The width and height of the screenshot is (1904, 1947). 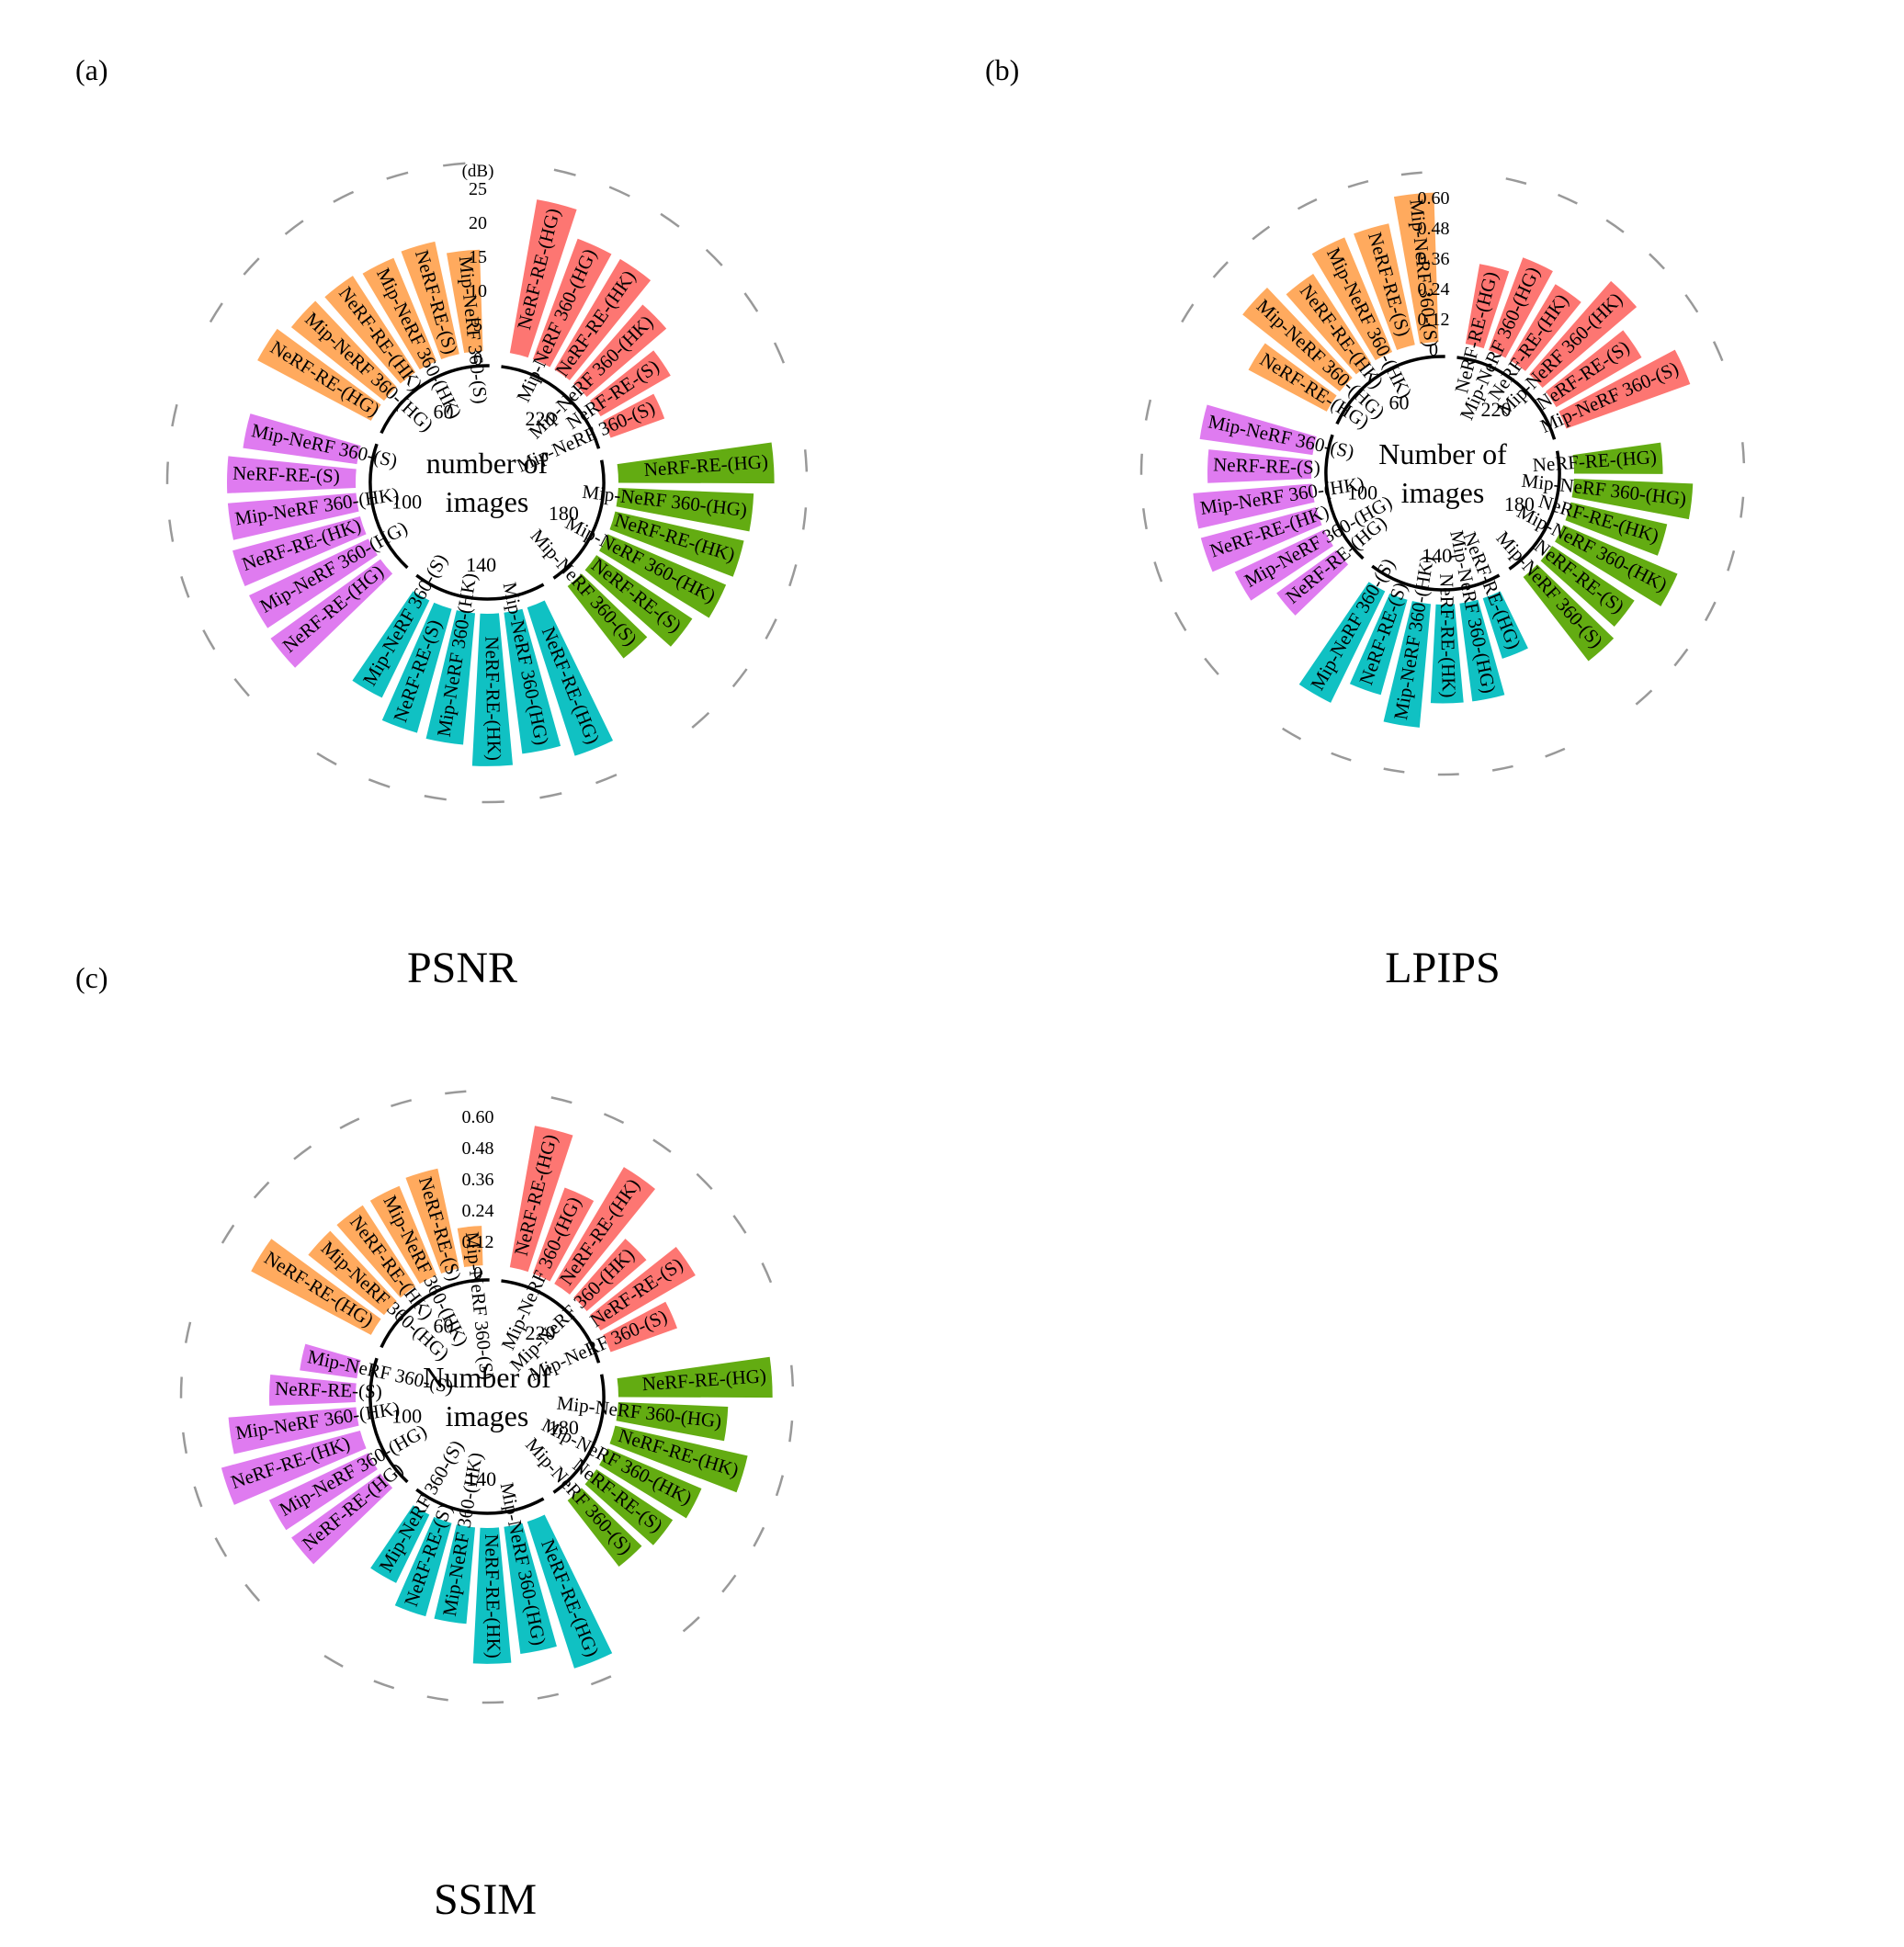 What do you see at coordinates (477, 359) in the screenshot?
I see `radial-tick-label: 0` at bounding box center [477, 359].